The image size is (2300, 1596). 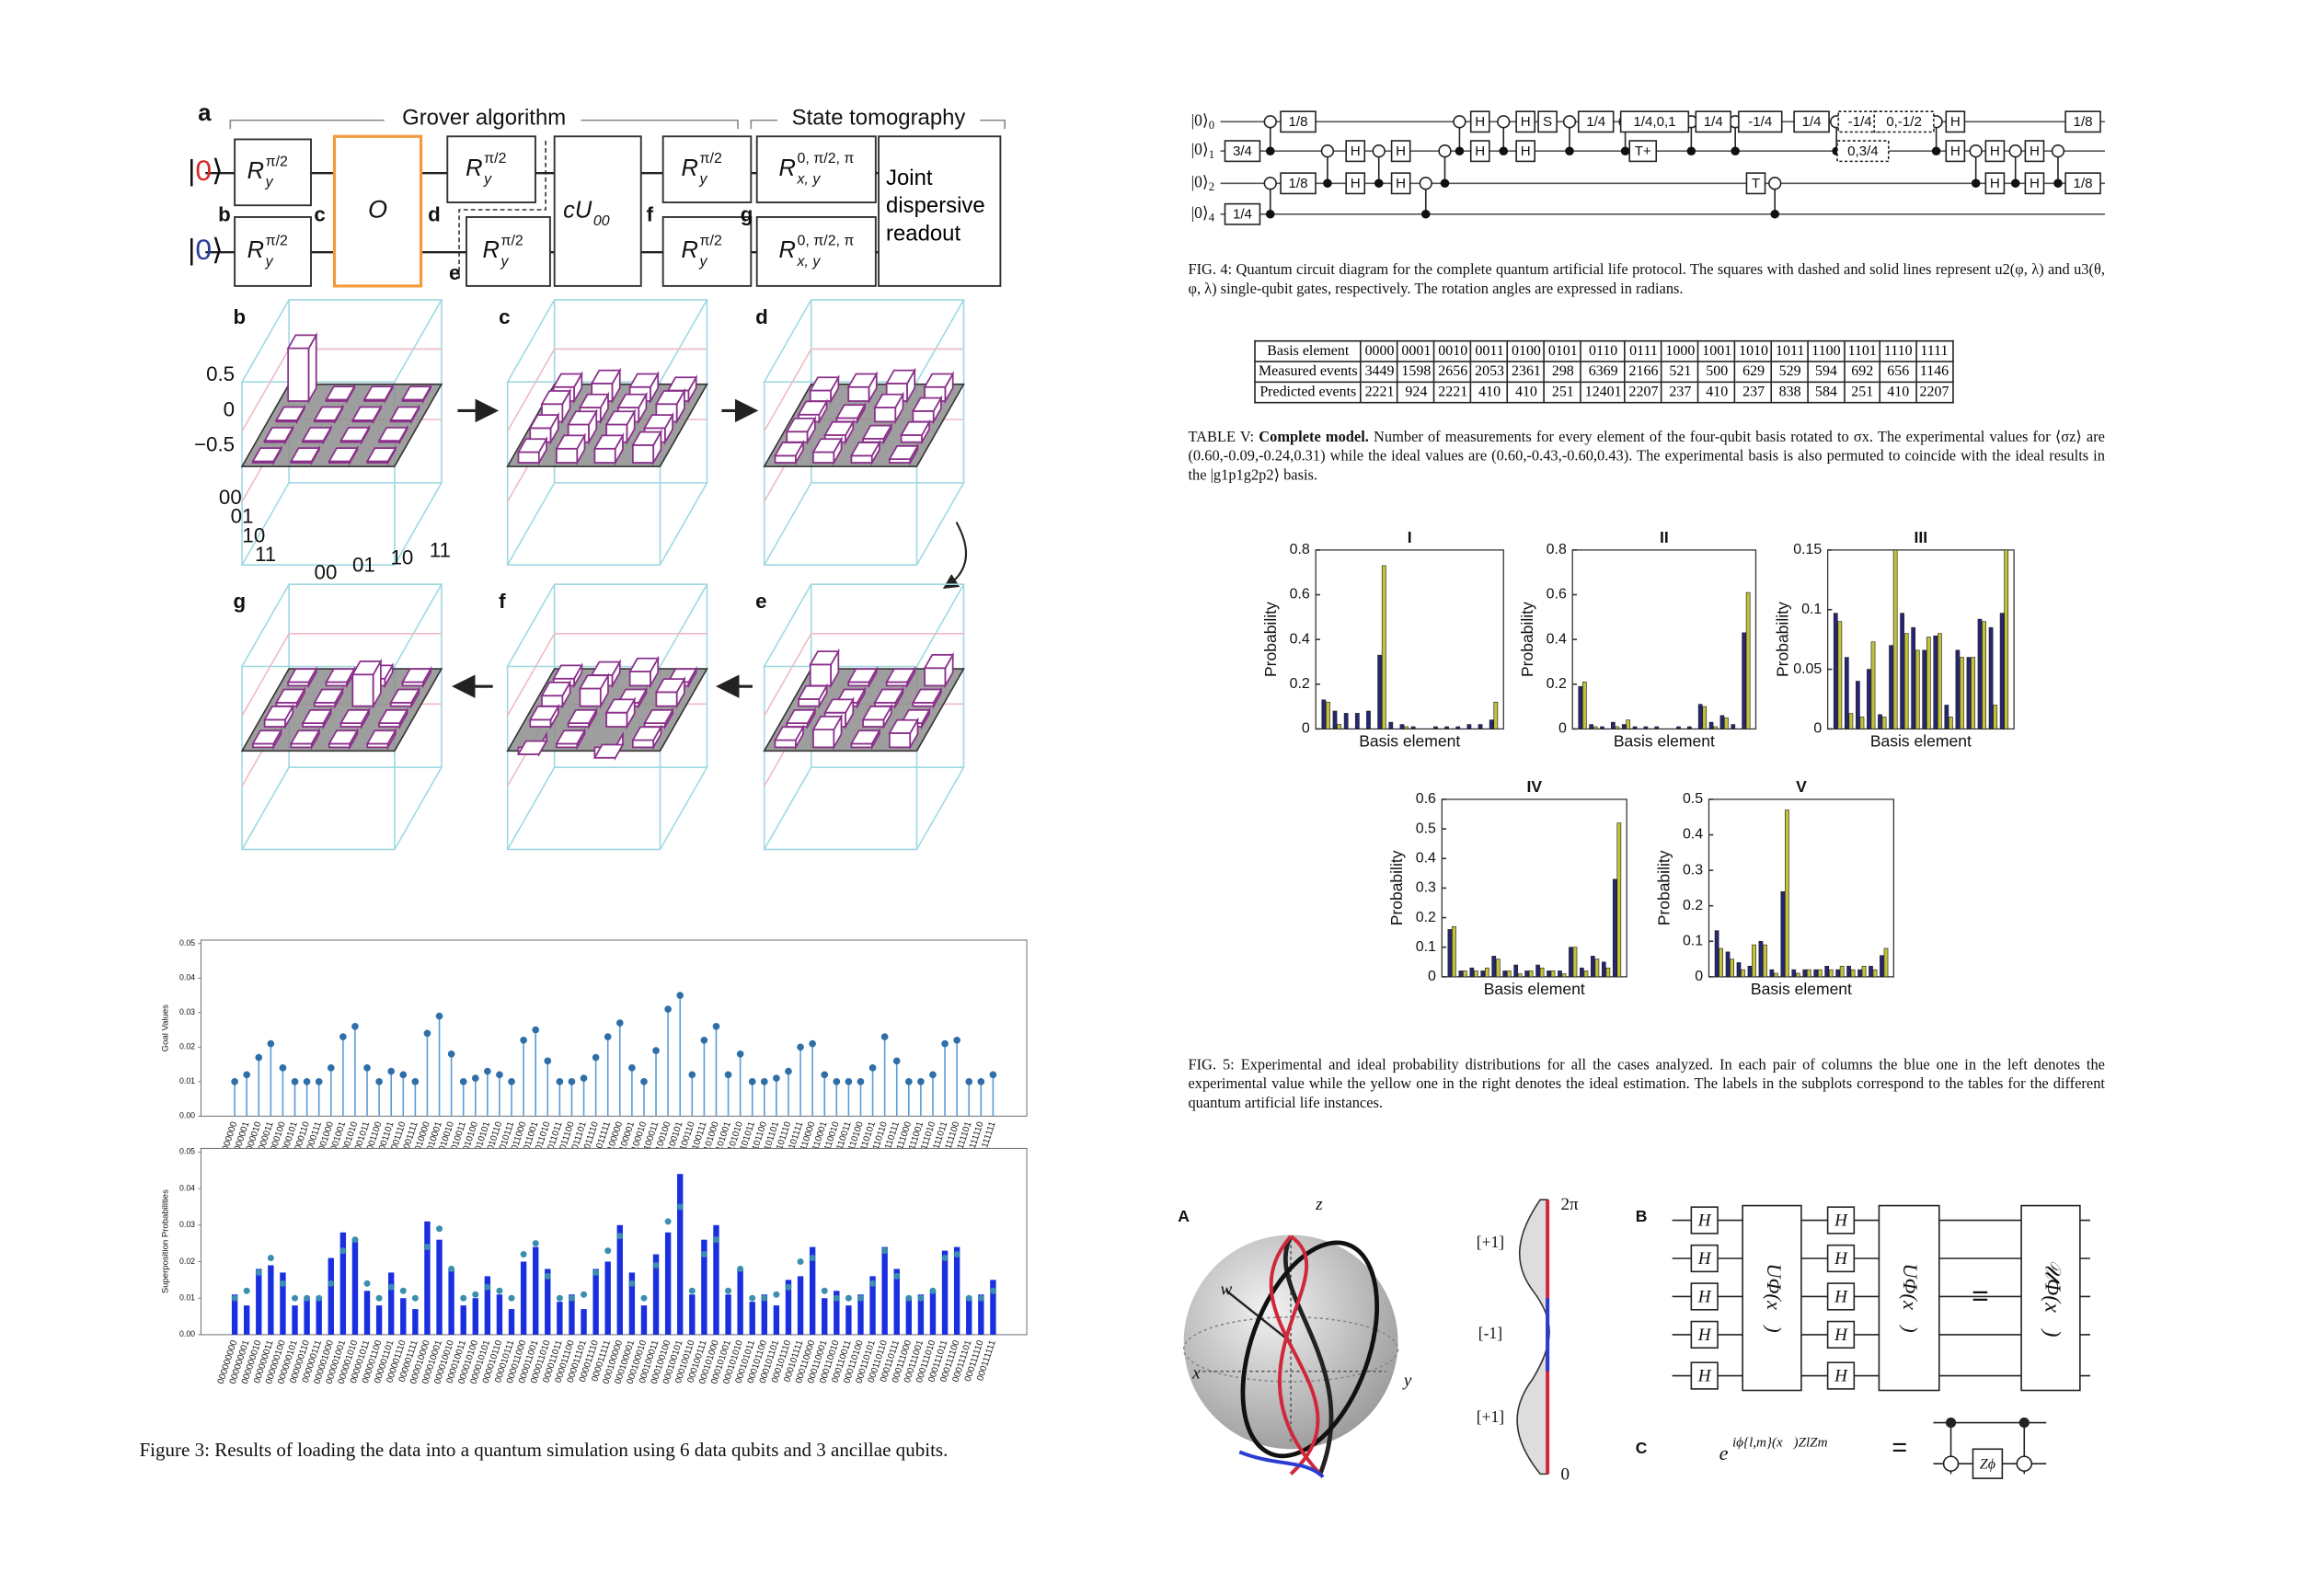 What do you see at coordinates (2052, 1298) in the screenshot?
I see `u-total-label: 𝒰Φ(x⃗)` at bounding box center [2052, 1298].